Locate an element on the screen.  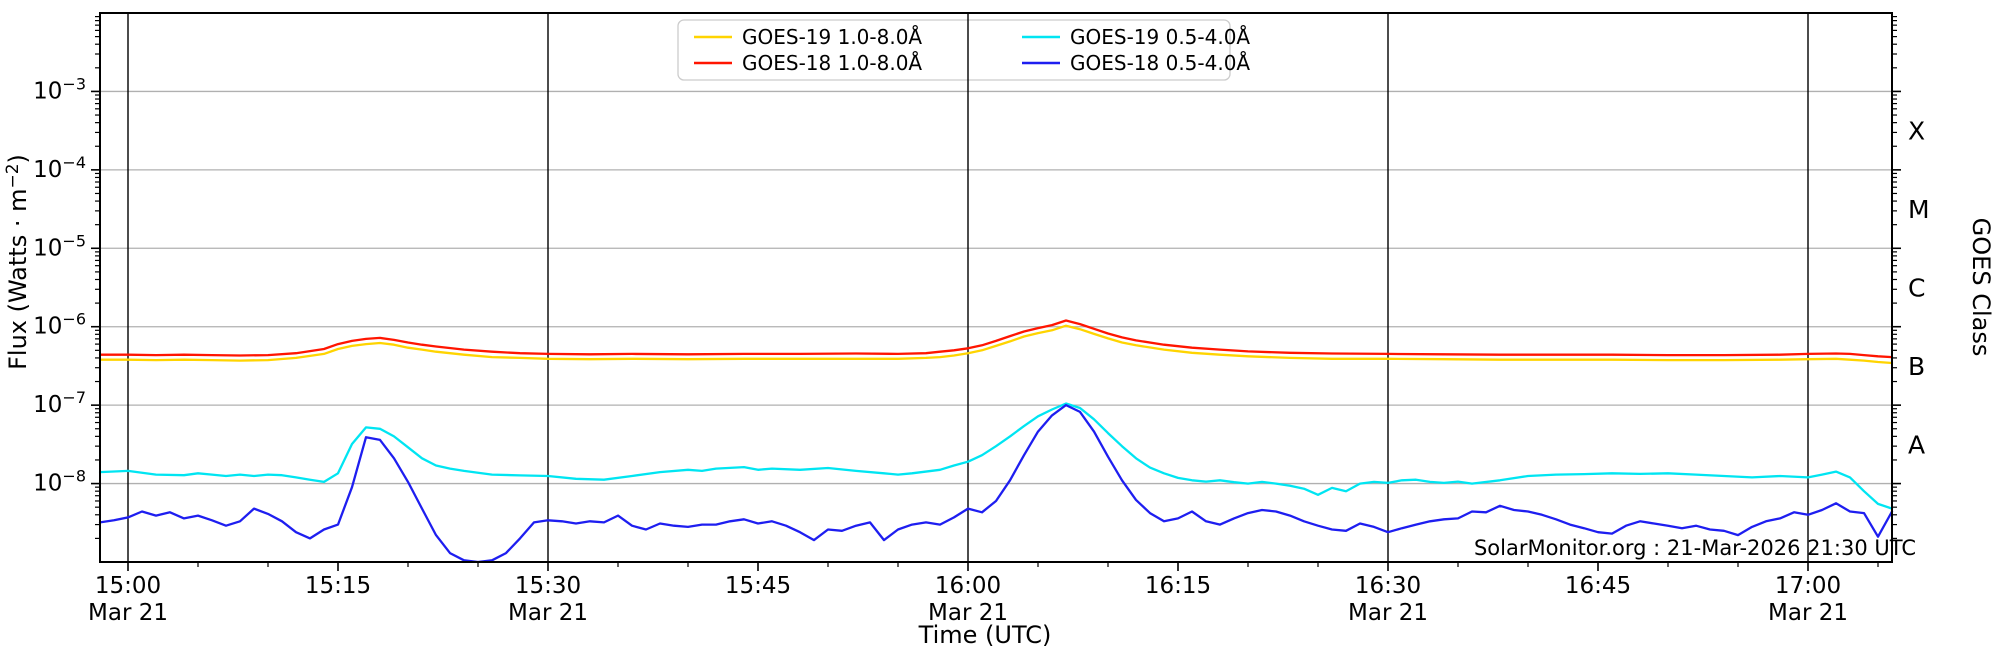
legend-label: GOES-18 0.5-4.0Å is located at coordinates (1160, 63).